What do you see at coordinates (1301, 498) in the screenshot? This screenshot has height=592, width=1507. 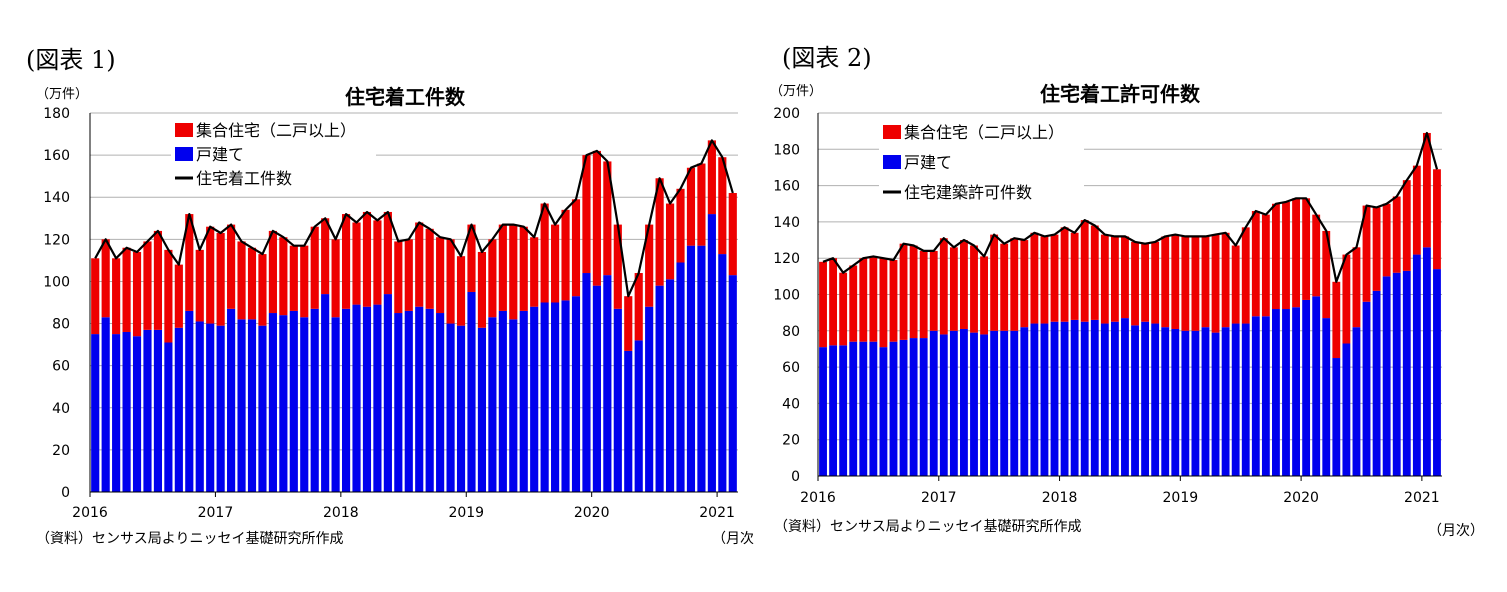 I see `x-tick-label: 2020` at bounding box center [1301, 498].